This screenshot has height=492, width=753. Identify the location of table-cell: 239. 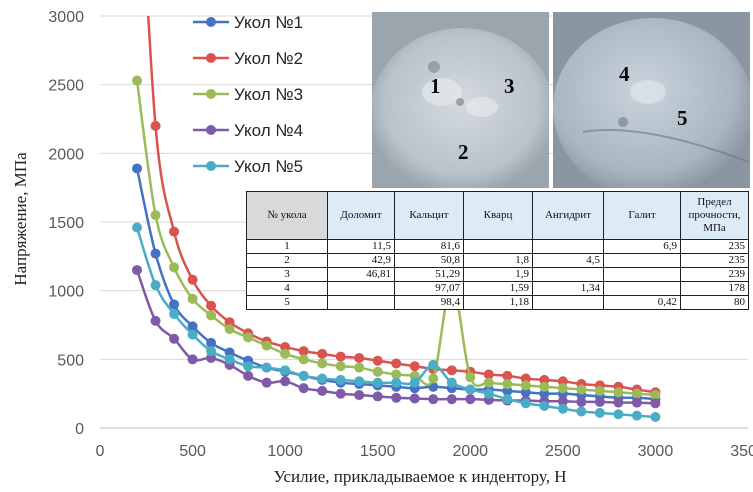
(714, 274).